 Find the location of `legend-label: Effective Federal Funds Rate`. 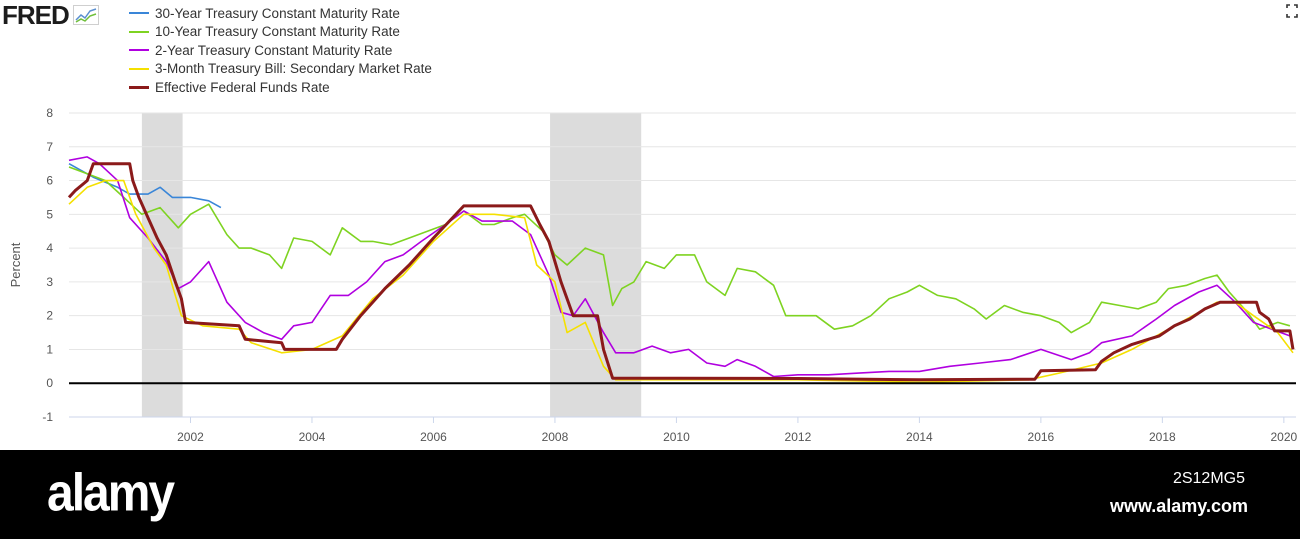

legend-label: Effective Federal Funds Rate is located at coordinates (242, 87).